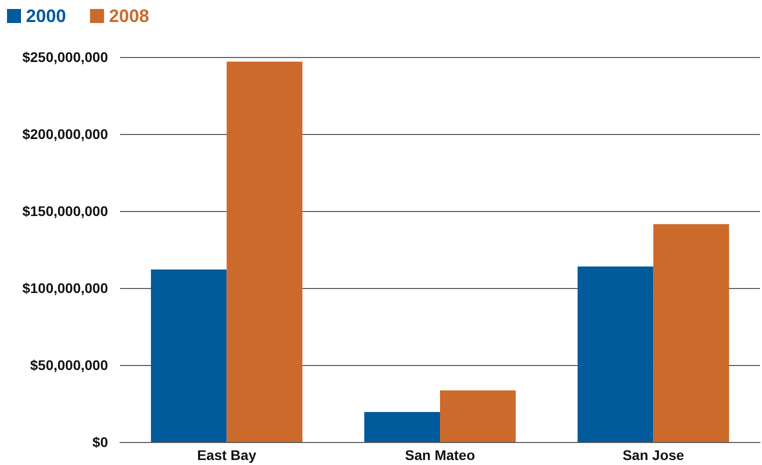 Image resolution: width=762 pixels, height=465 pixels. Describe the element at coordinates (46, 16) in the screenshot. I see `legend-label: 2000` at that location.